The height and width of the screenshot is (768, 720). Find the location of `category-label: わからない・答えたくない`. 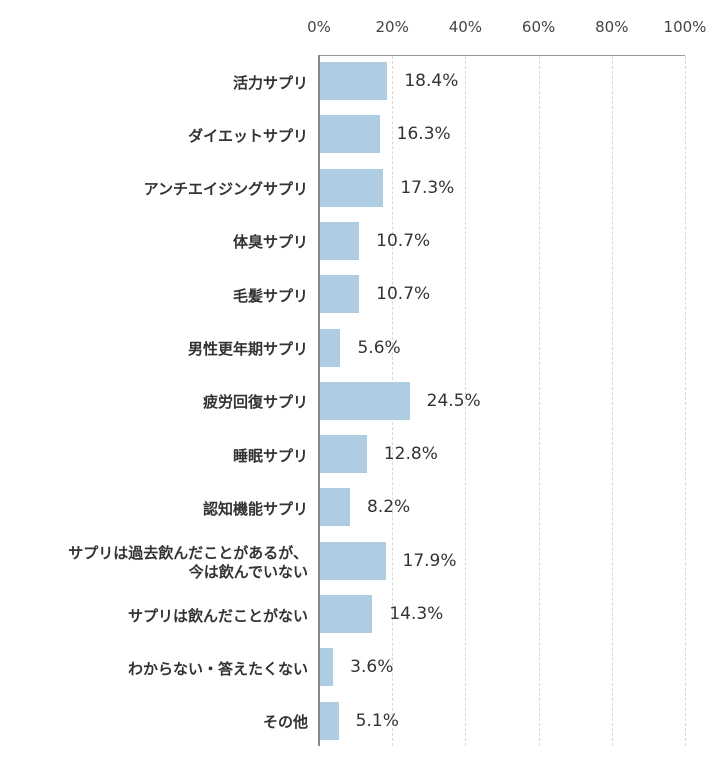

category-label: わからない・答えたくない is located at coordinates (217, 668).